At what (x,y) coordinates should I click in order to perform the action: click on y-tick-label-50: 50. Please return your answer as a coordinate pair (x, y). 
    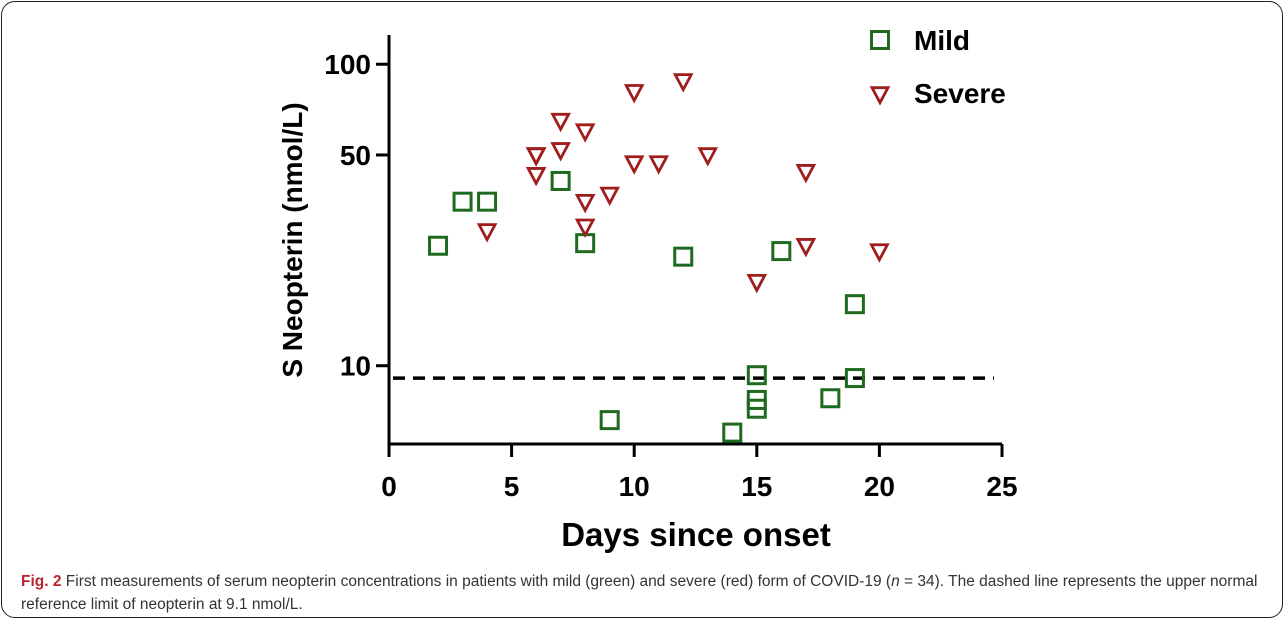
    Looking at the image, I should click on (355, 155).